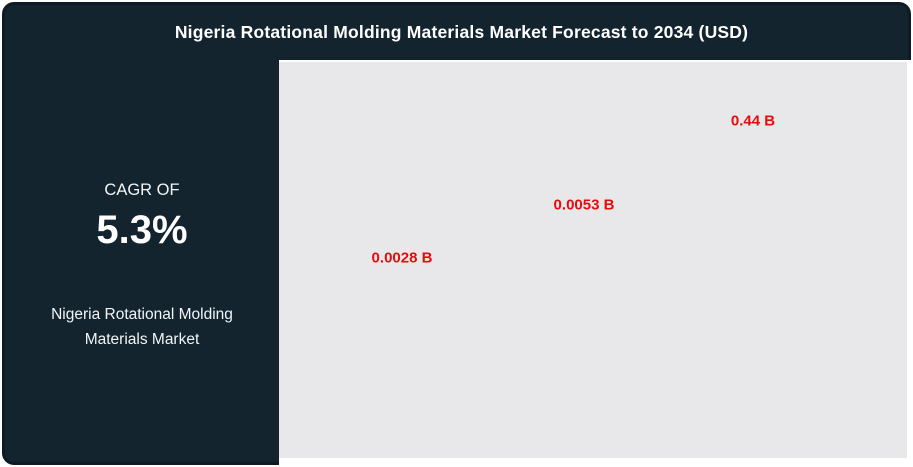  What do you see at coordinates (142, 339) in the screenshot?
I see `market-name-line2: Materials Market` at bounding box center [142, 339].